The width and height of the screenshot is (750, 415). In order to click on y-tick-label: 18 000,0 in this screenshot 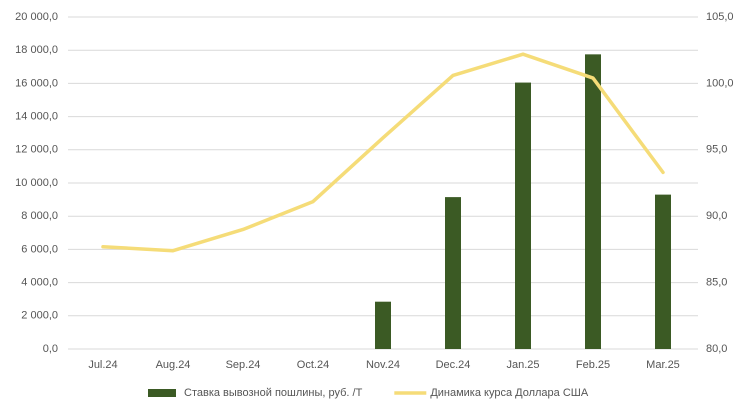, I will do `click(36, 50)`.